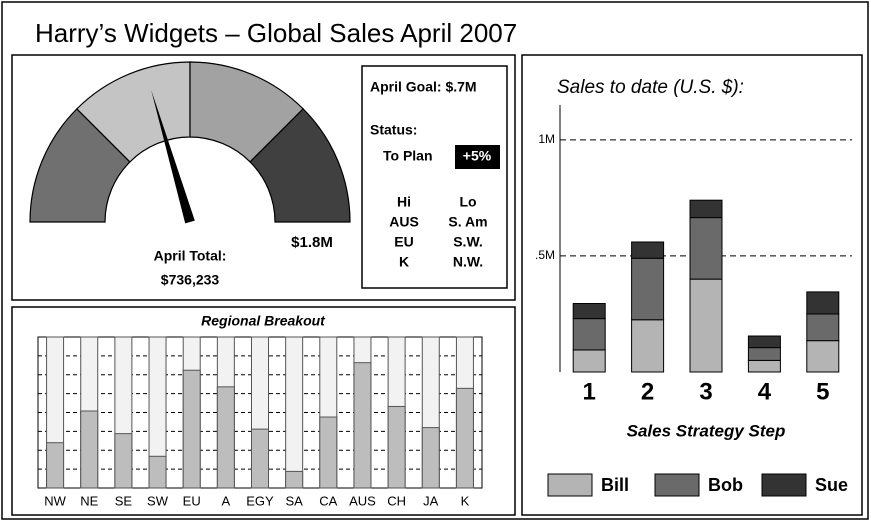 This screenshot has width=871, height=522. What do you see at coordinates (190, 256) in the screenshot?
I see `gauge-label: April Total:` at bounding box center [190, 256].